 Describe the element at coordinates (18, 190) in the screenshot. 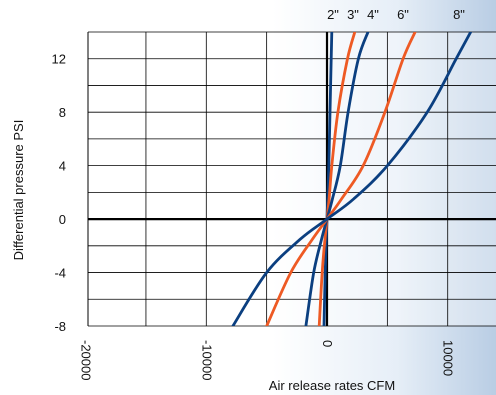

I see `y-axis-label: Differential pressure PSI` at that location.